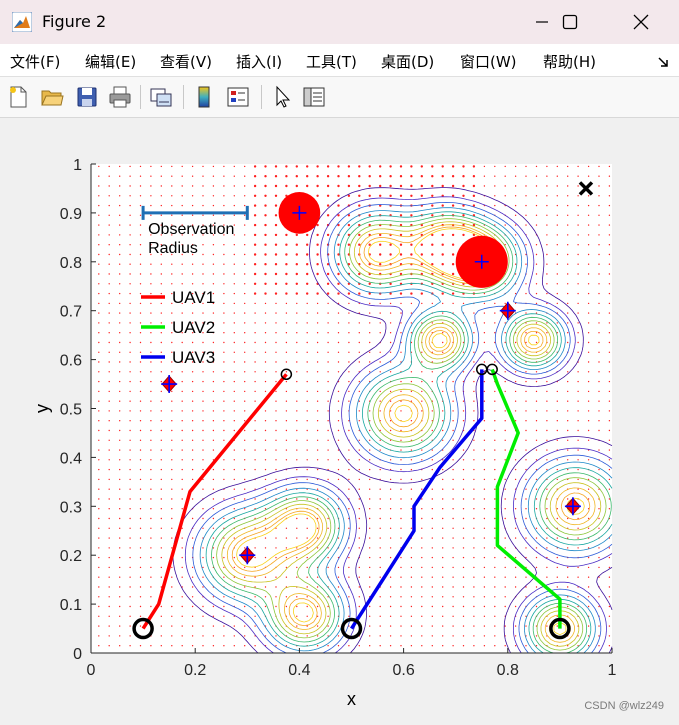 This screenshot has width=679, height=725. What do you see at coordinates (586, 188) in the screenshot?
I see `goal-marker` at bounding box center [586, 188].